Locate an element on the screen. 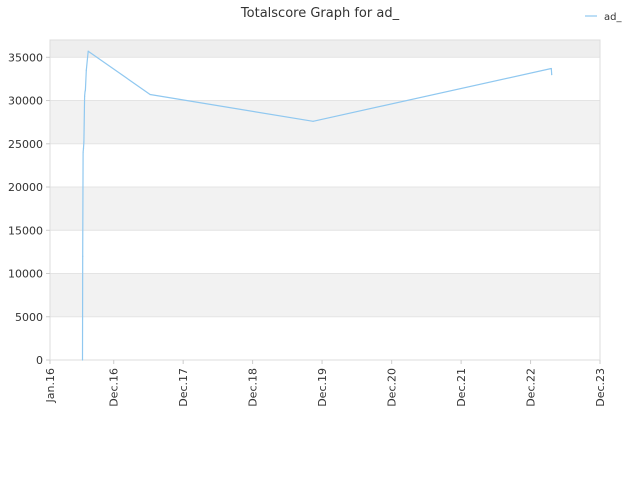 The width and height of the screenshot is (640, 484). y-tick-label: 35000 is located at coordinates (25, 57).